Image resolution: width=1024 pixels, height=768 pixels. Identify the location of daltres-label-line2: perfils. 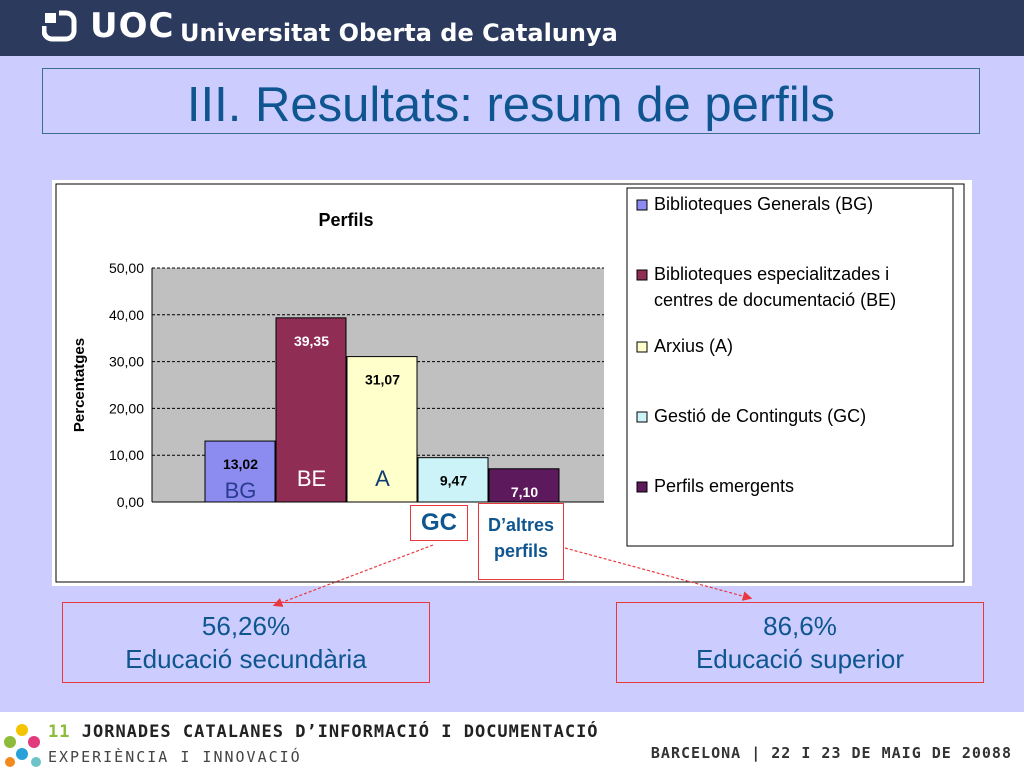
(521, 551).